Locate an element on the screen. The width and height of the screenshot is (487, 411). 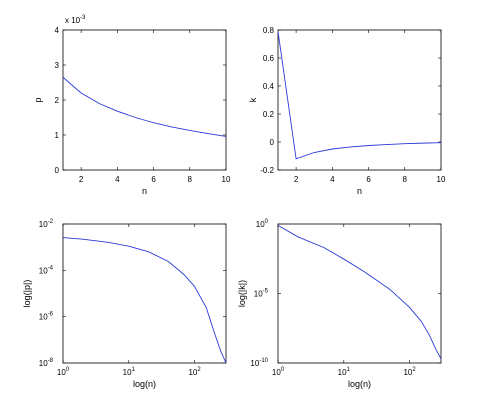
chart-2-y-tick-label: 0.6 is located at coordinates (269, 58).